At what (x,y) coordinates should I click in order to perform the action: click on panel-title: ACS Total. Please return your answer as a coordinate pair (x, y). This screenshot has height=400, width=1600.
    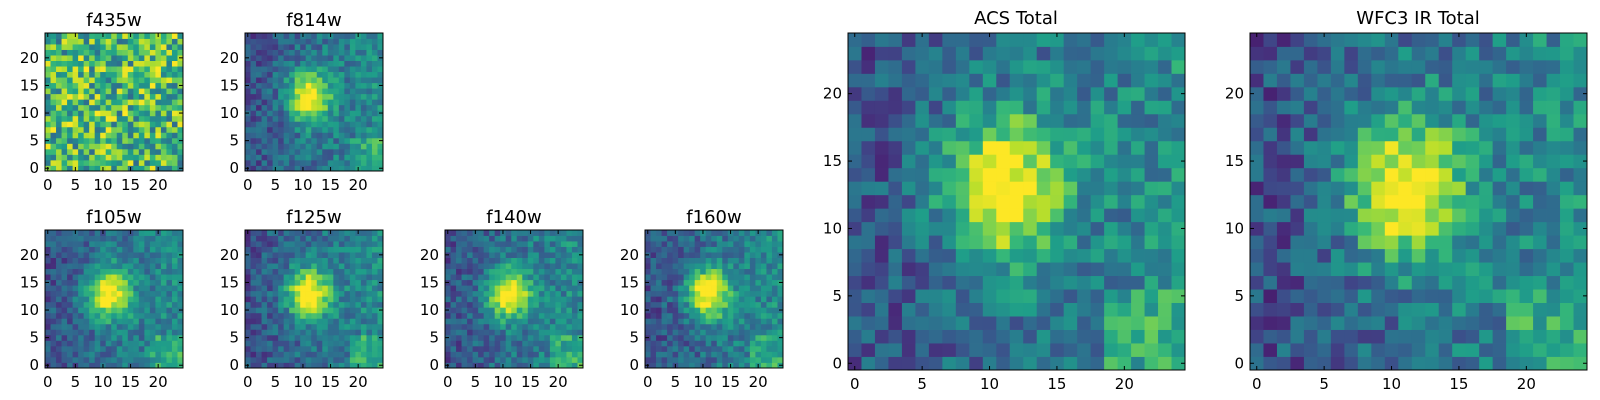
    Looking at the image, I should click on (1016, 18).